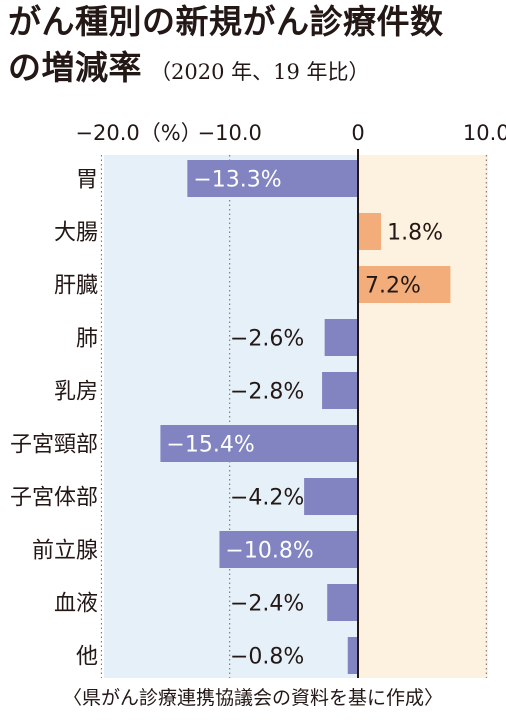  What do you see at coordinates (54, 498) in the screenshot?
I see `category-label: 子宮体部` at bounding box center [54, 498].